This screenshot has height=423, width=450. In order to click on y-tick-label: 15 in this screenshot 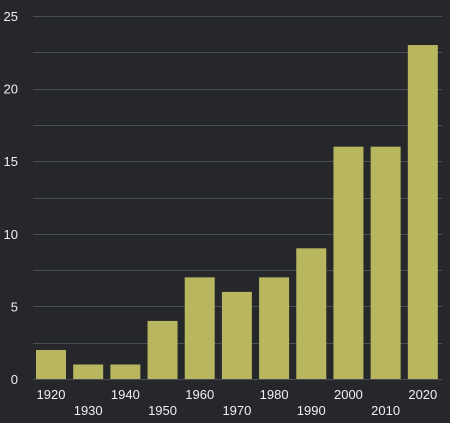, I will do `click(11, 161)`.